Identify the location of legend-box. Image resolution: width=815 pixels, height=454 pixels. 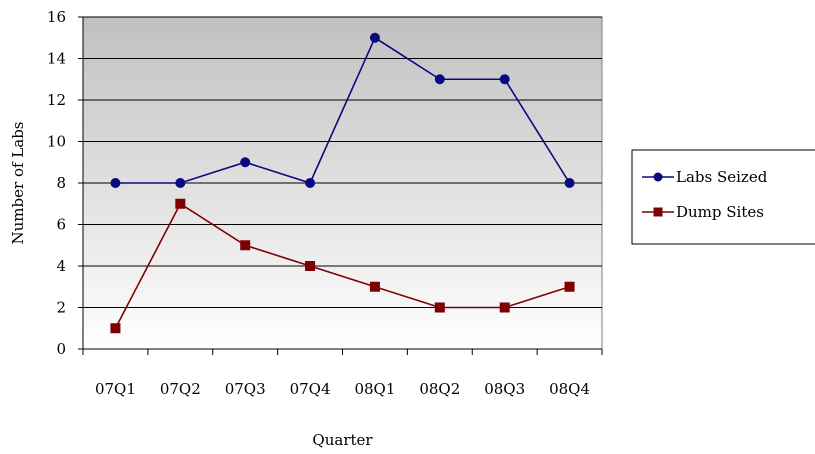
(723, 197).